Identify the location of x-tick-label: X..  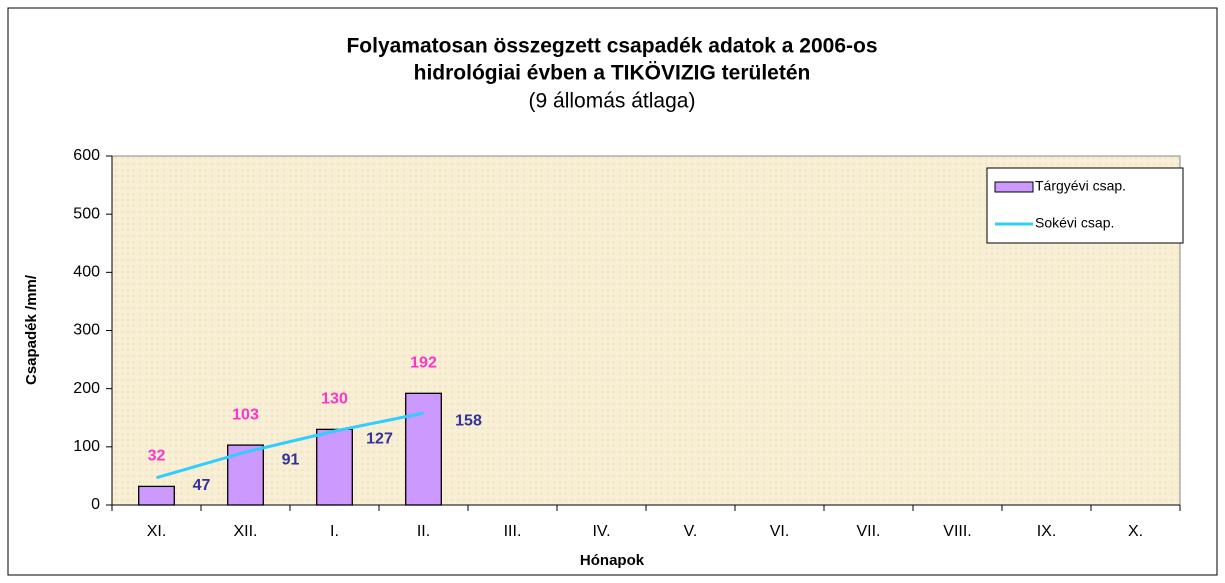
(1135, 531).